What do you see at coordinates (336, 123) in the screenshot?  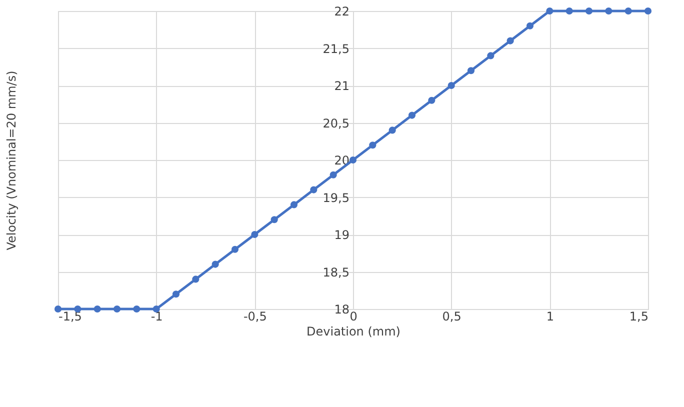 I see `y-tick-label: 20,5` at bounding box center [336, 123].